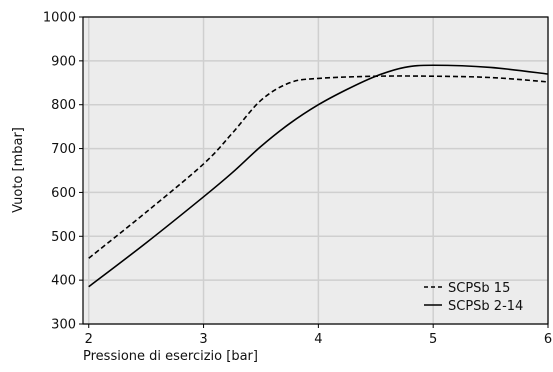 This screenshot has height=372, width=553. Describe the element at coordinates (59, 18) in the screenshot. I see `y-tick-label: 1000` at that location.